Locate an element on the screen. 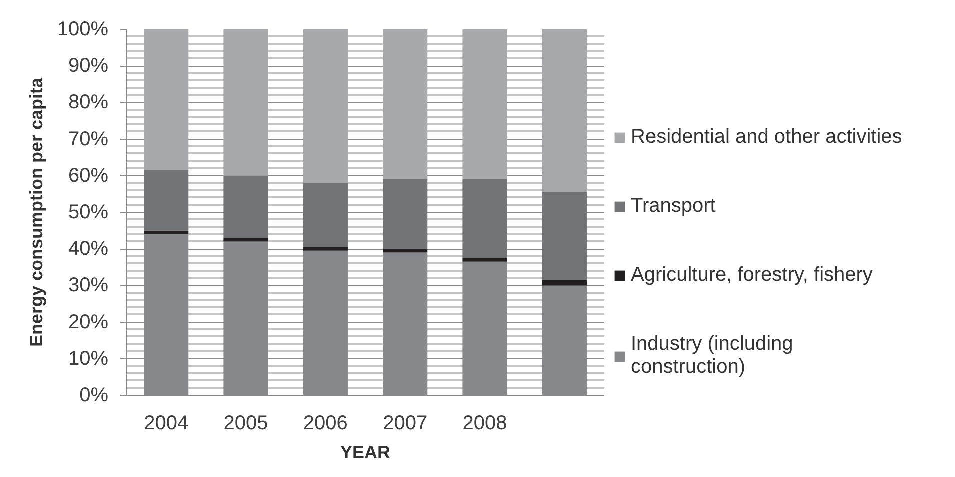  x-tick-label: 2006 is located at coordinates (325, 423).